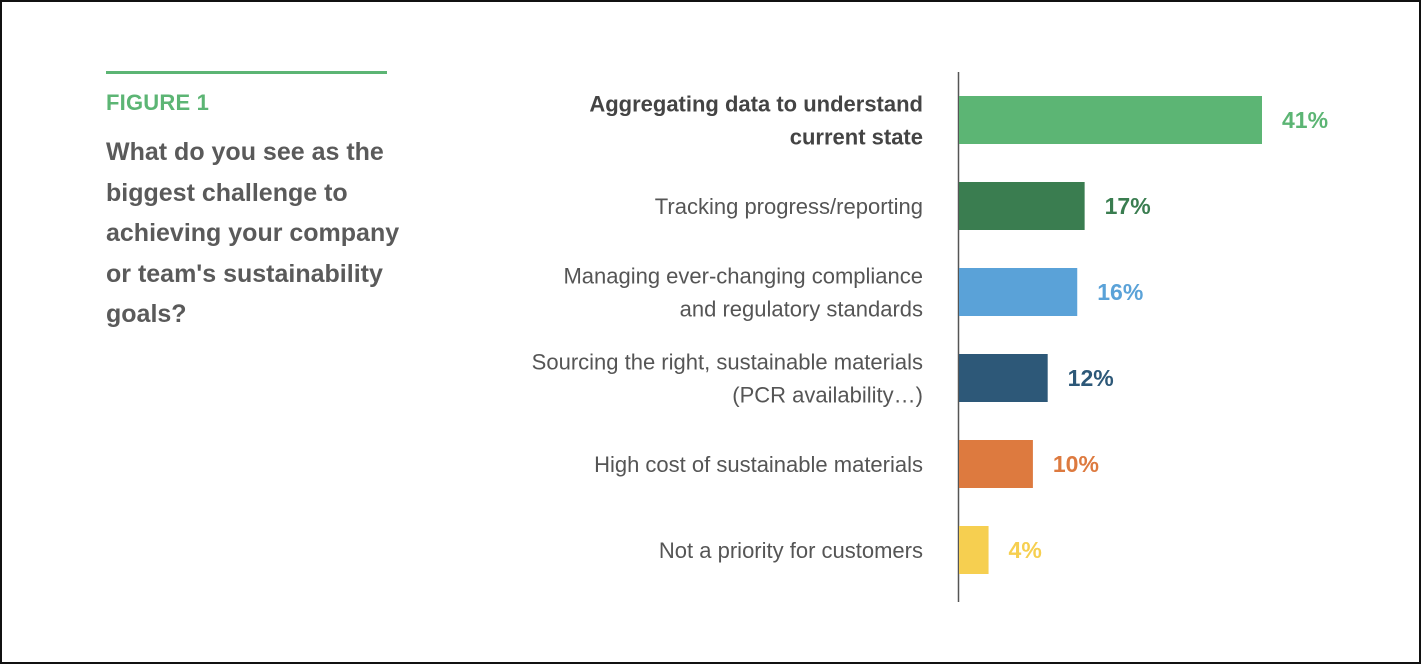  I want to click on value-label-2: 17%, so click(1128, 206).